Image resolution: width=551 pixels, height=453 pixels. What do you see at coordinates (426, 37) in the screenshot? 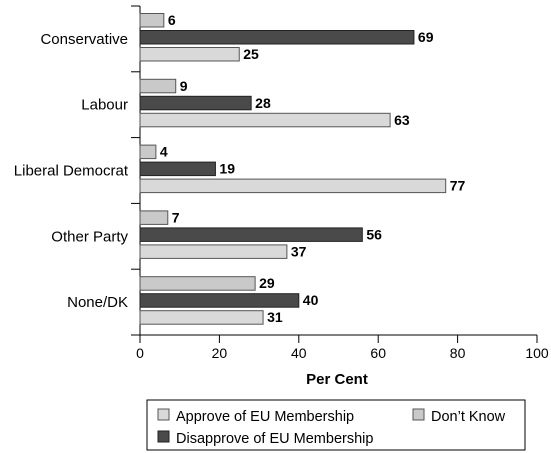
I see `data-label: 69` at bounding box center [426, 37].